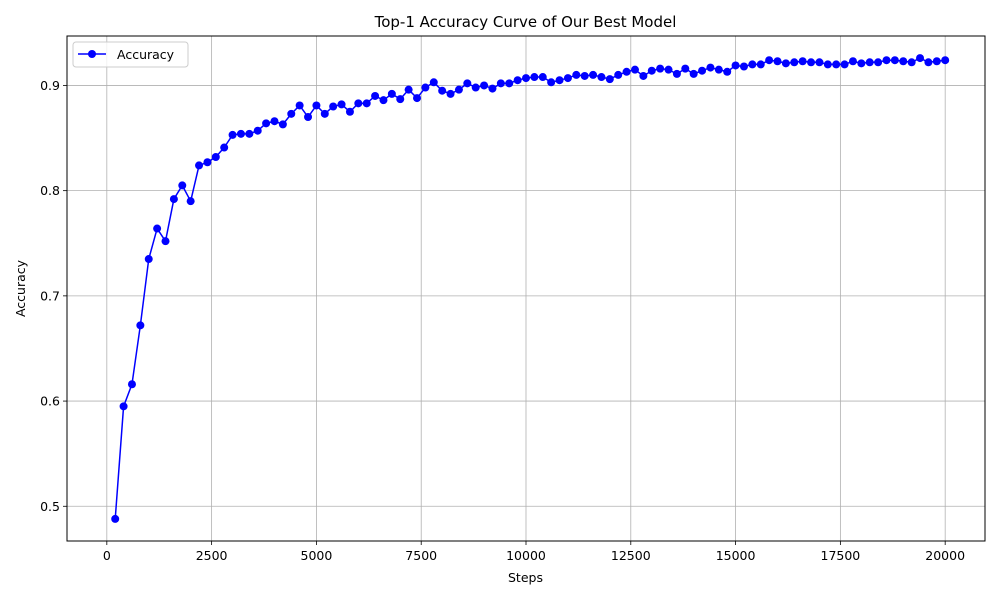  I want to click on x-ticks: 0 2500 5000 7500 10000 12500 15000 17500 20000, so click(534, 552).